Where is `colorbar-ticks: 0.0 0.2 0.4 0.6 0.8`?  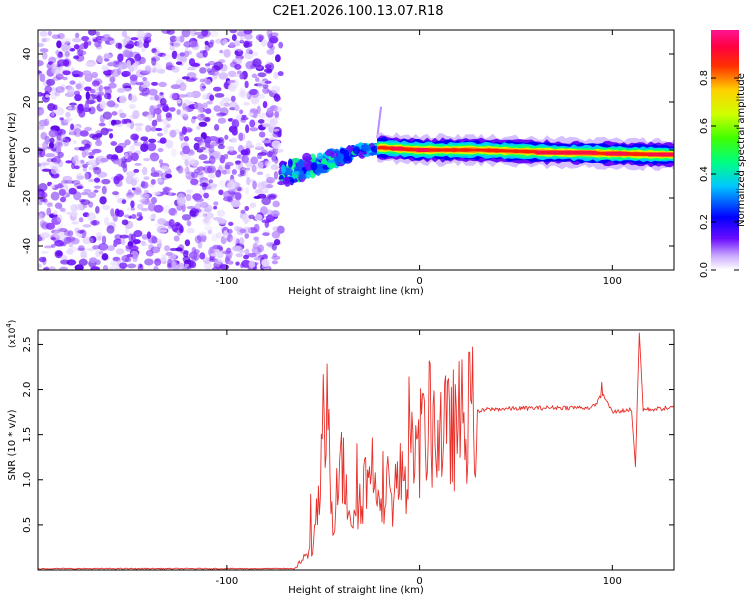 colorbar-ticks: 0.0 0.2 0.4 0.6 0.8 is located at coordinates (719, 174).